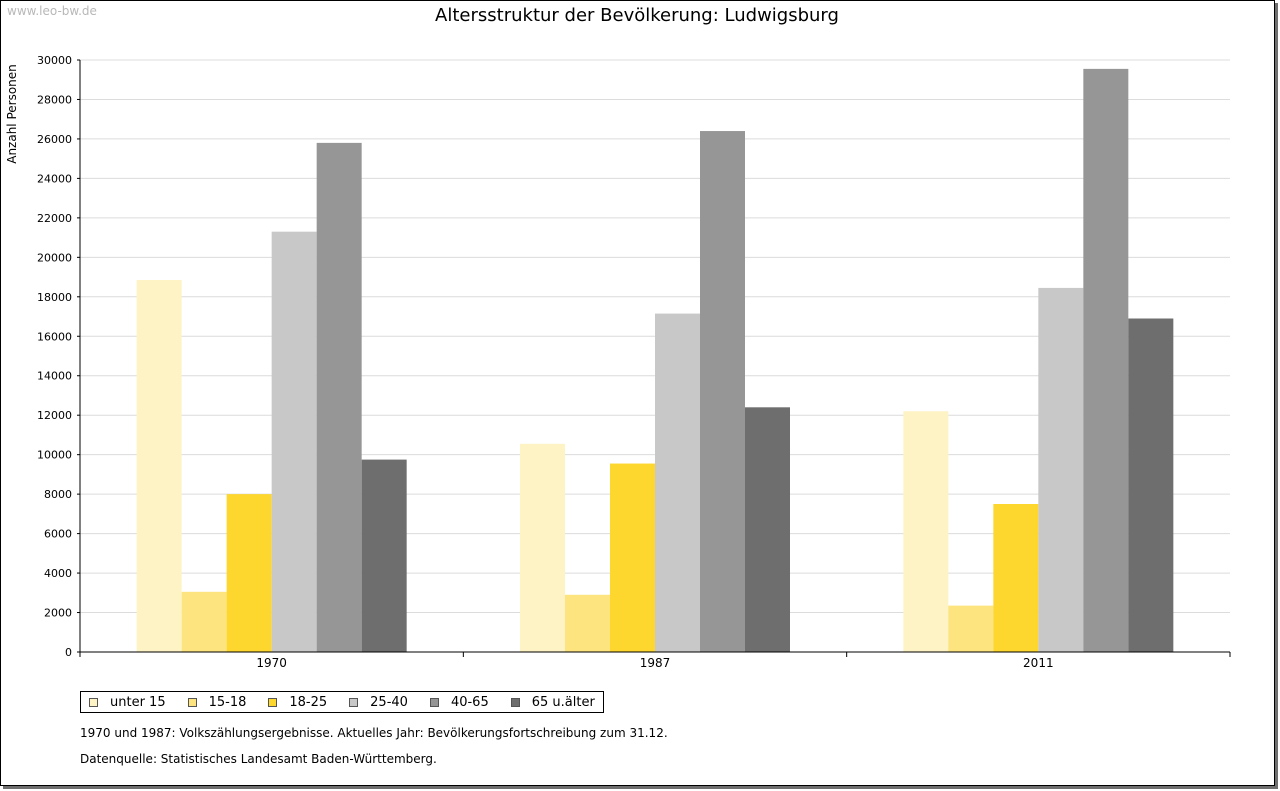 This screenshot has height=791, width=1280. Describe the element at coordinates (926, 531) in the screenshot. I see `bar-unter-15-2011` at that location.